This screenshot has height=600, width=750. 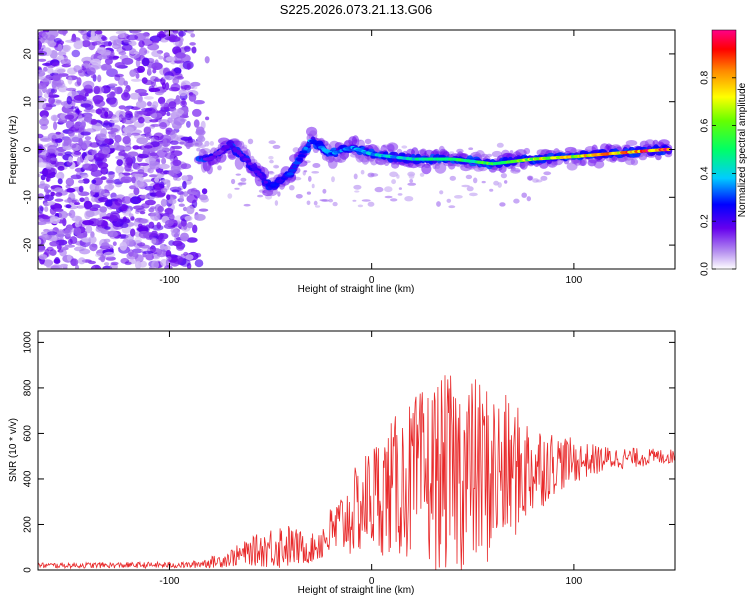 I want to click on x-tick-label: 100, so click(x=574, y=280).